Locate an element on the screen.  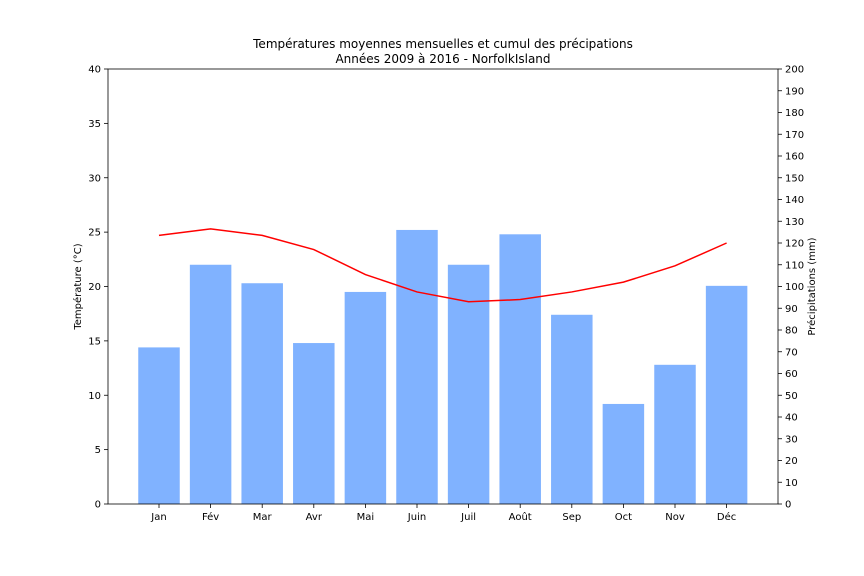
y-right-tick-label: 60 is located at coordinates (791, 374).